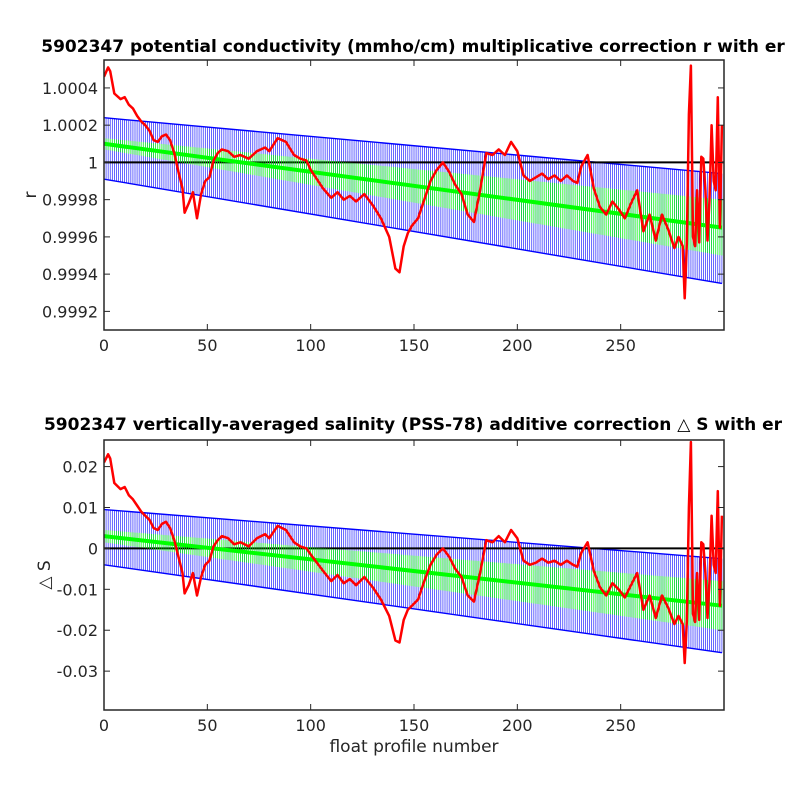 The image size is (800, 800). Describe the element at coordinates (413, 231) in the screenshot. I see `chart-1-lower-envelope` at that location.